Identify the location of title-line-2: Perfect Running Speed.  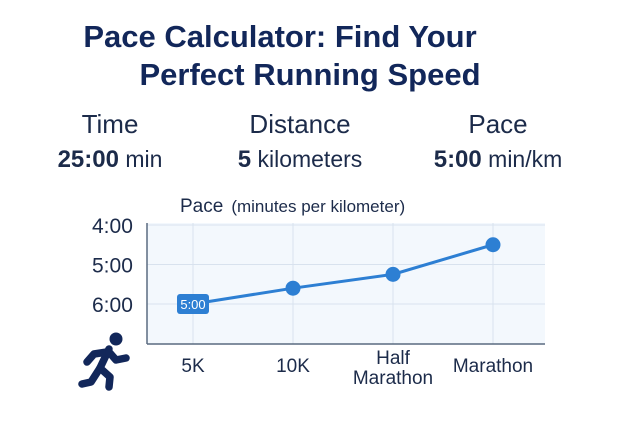
(310, 74).